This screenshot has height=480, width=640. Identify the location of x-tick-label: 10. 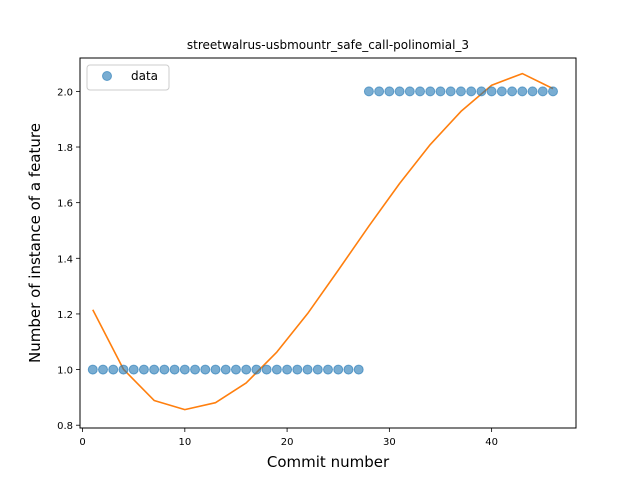
(184, 442).